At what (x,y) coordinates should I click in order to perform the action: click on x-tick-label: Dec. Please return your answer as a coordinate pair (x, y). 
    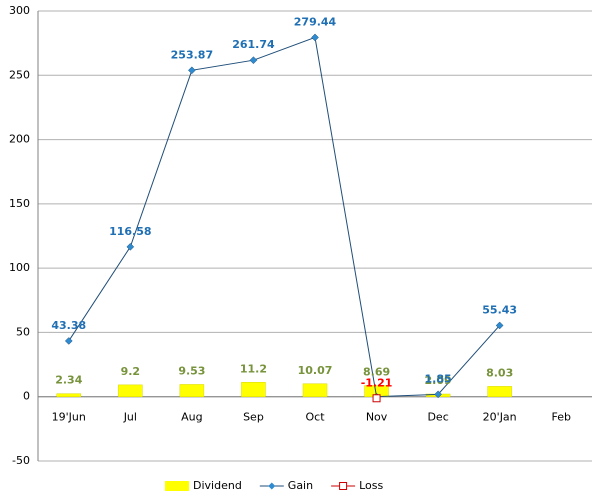
    Looking at the image, I should click on (437, 417).